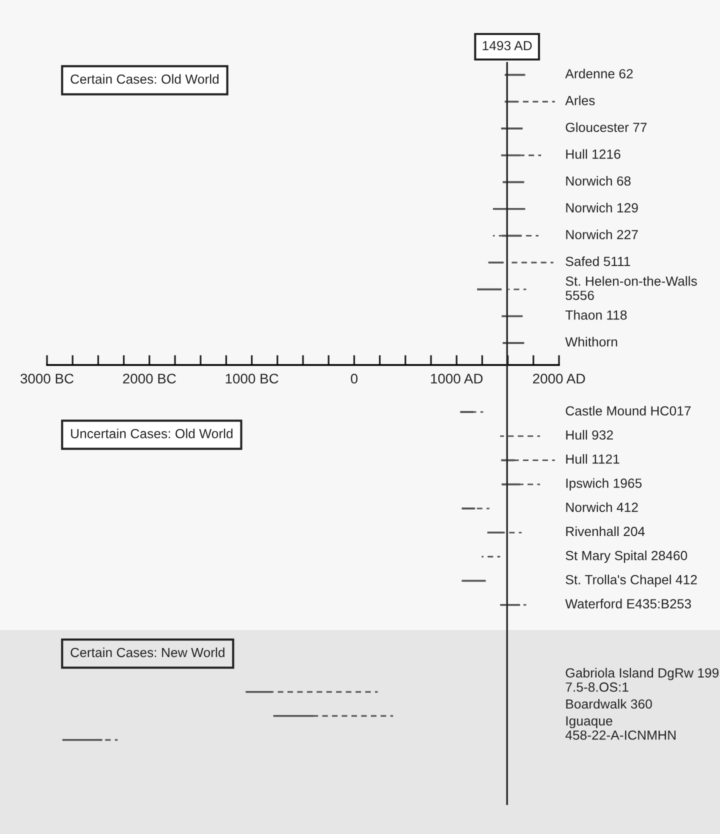  What do you see at coordinates (605, 531) in the screenshot?
I see `category-label: Rivenhall 204` at bounding box center [605, 531].